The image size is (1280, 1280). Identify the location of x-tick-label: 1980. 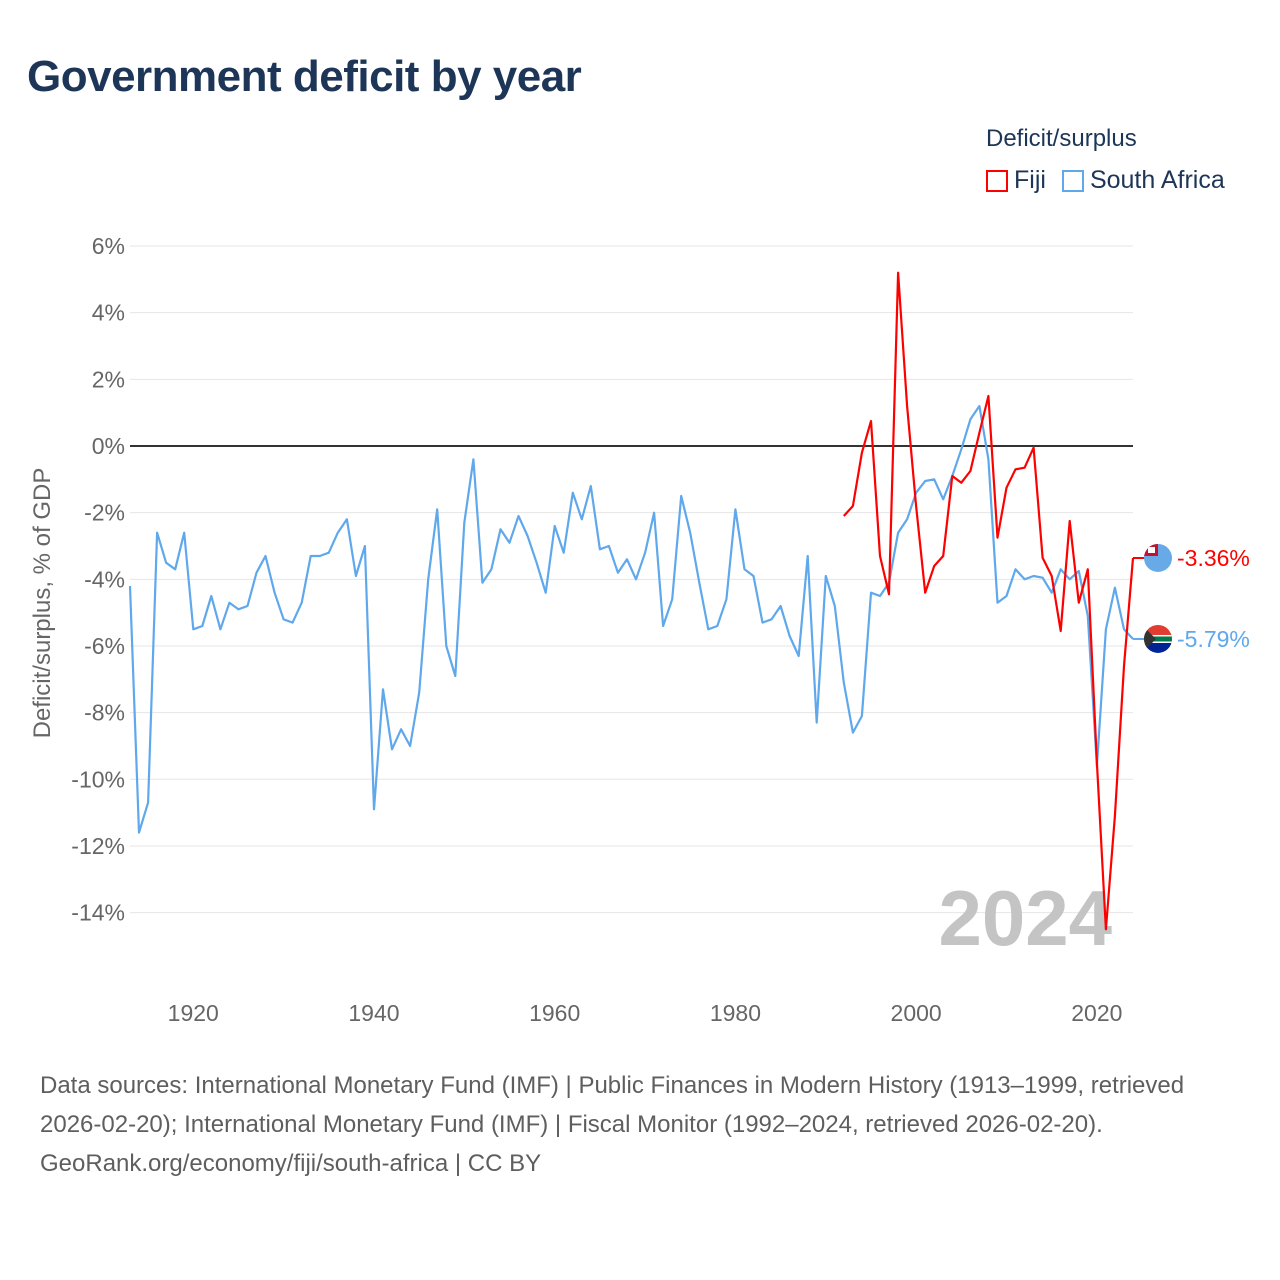
(735, 1013).